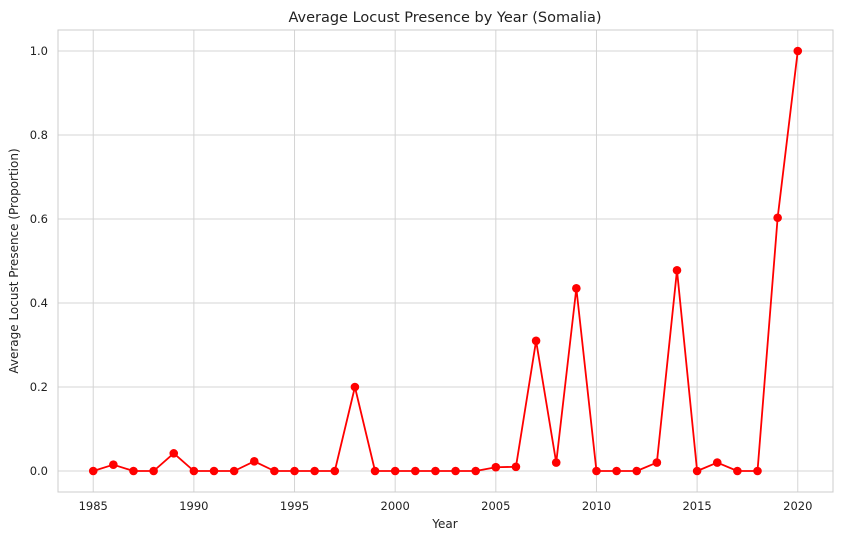 This screenshot has height=541, width=842. I want to click on y-tick-label: 1.0, so click(39, 51).